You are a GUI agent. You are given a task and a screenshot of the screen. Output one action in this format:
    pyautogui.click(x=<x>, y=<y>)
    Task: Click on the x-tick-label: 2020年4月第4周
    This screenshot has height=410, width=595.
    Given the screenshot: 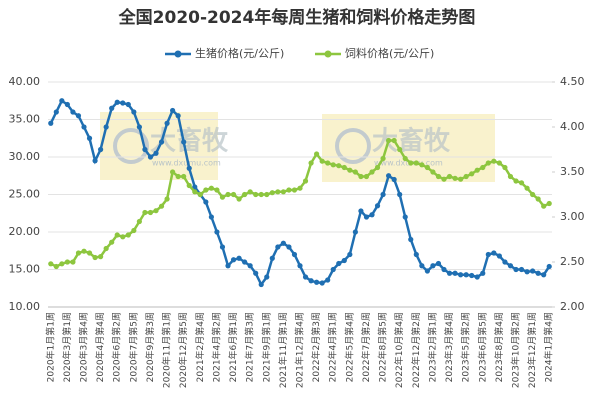 What is the action you would take?
    pyautogui.click(x=100, y=347)
    